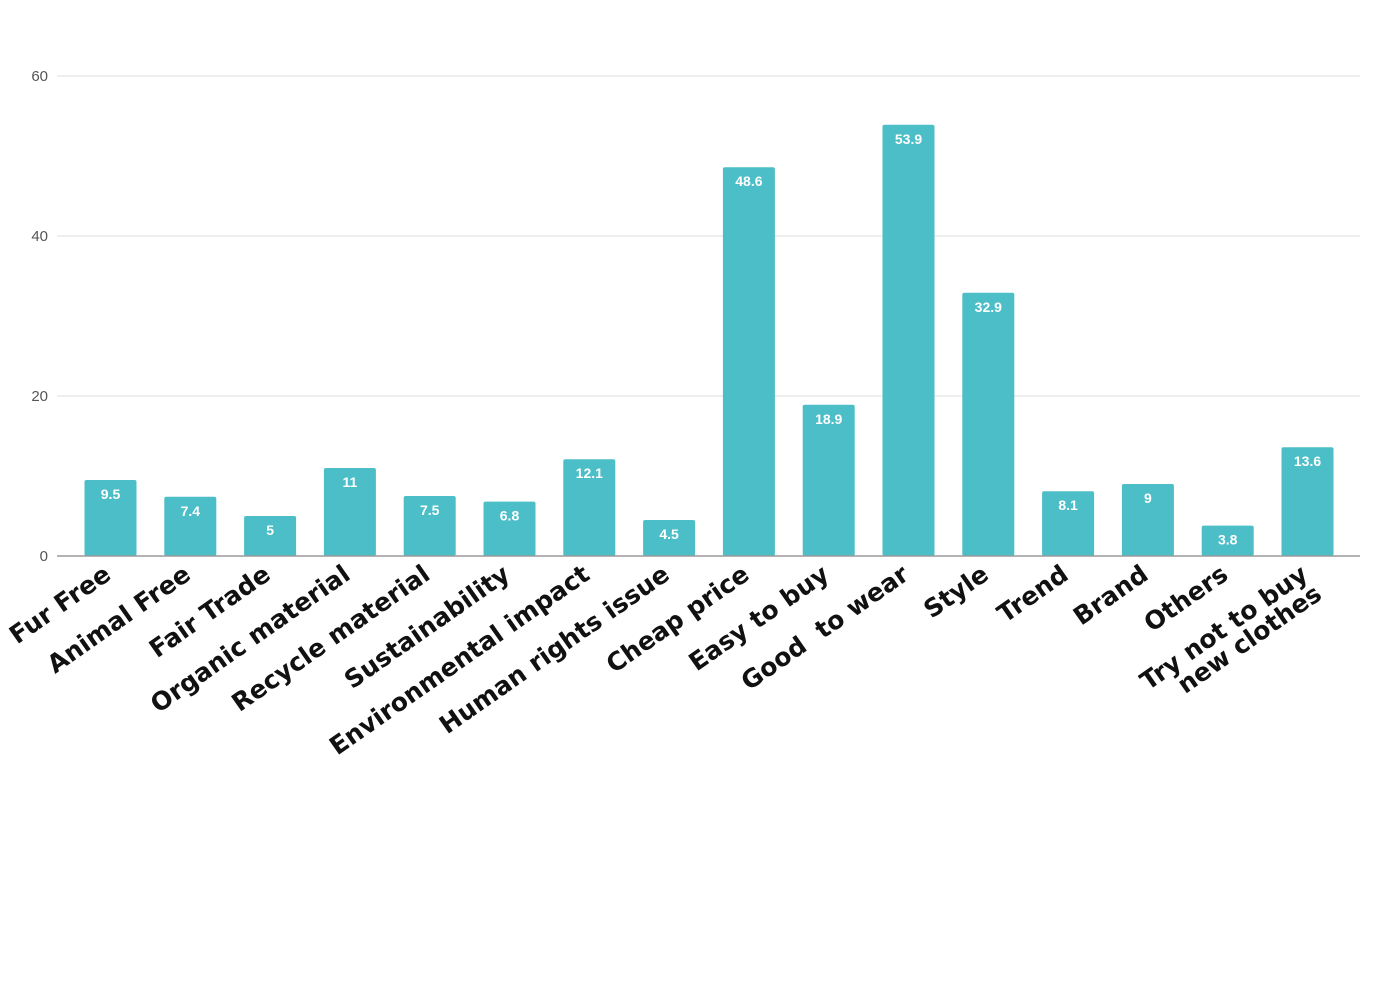  Describe the element at coordinates (430, 510) in the screenshot. I see `data-label: 7.5` at that location.